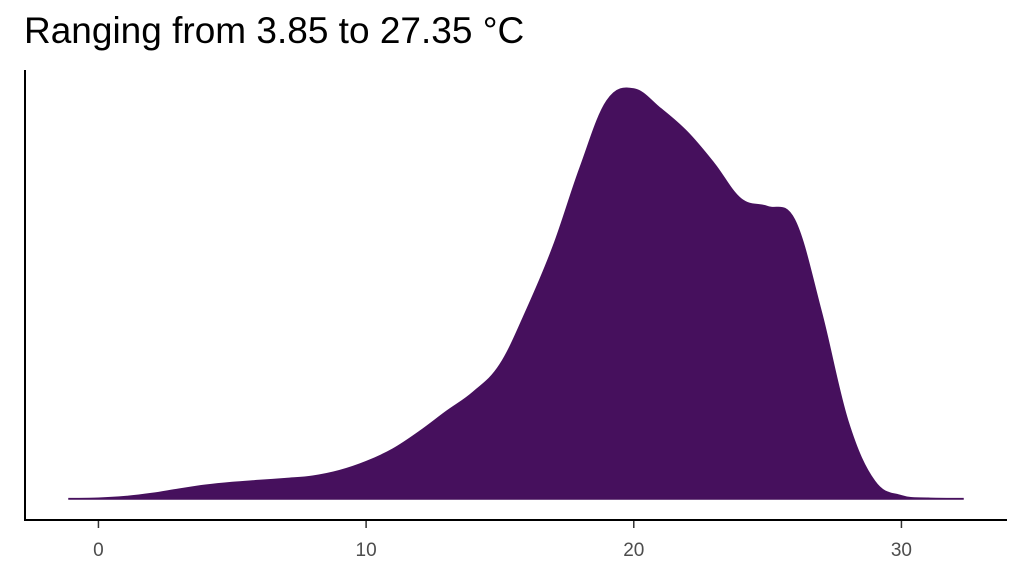 This screenshot has height=576, width=1024. What do you see at coordinates (502, 541) in the screenshot?
I see `x-axis-ticks: 0 10 20 30` at bounding box center [502, 541].